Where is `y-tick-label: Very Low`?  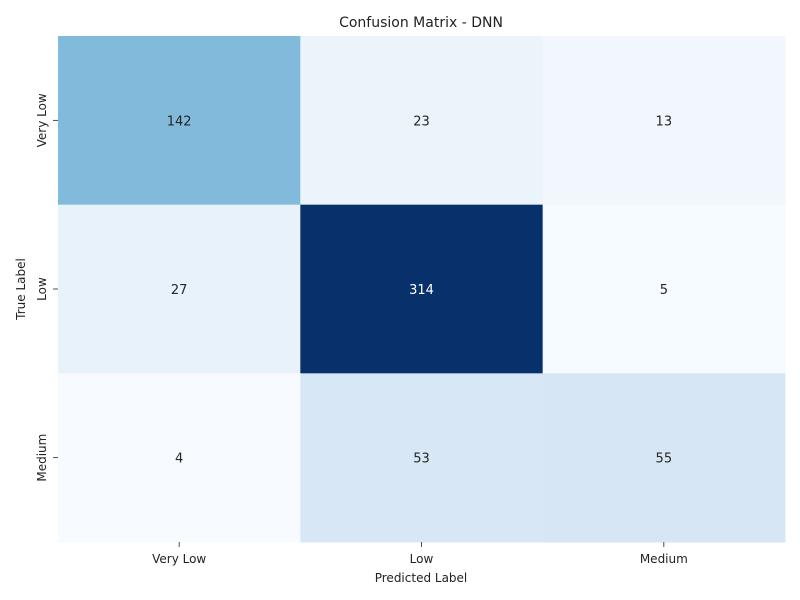 y-tick-label: Very Low is located at coordinates (42, 120).